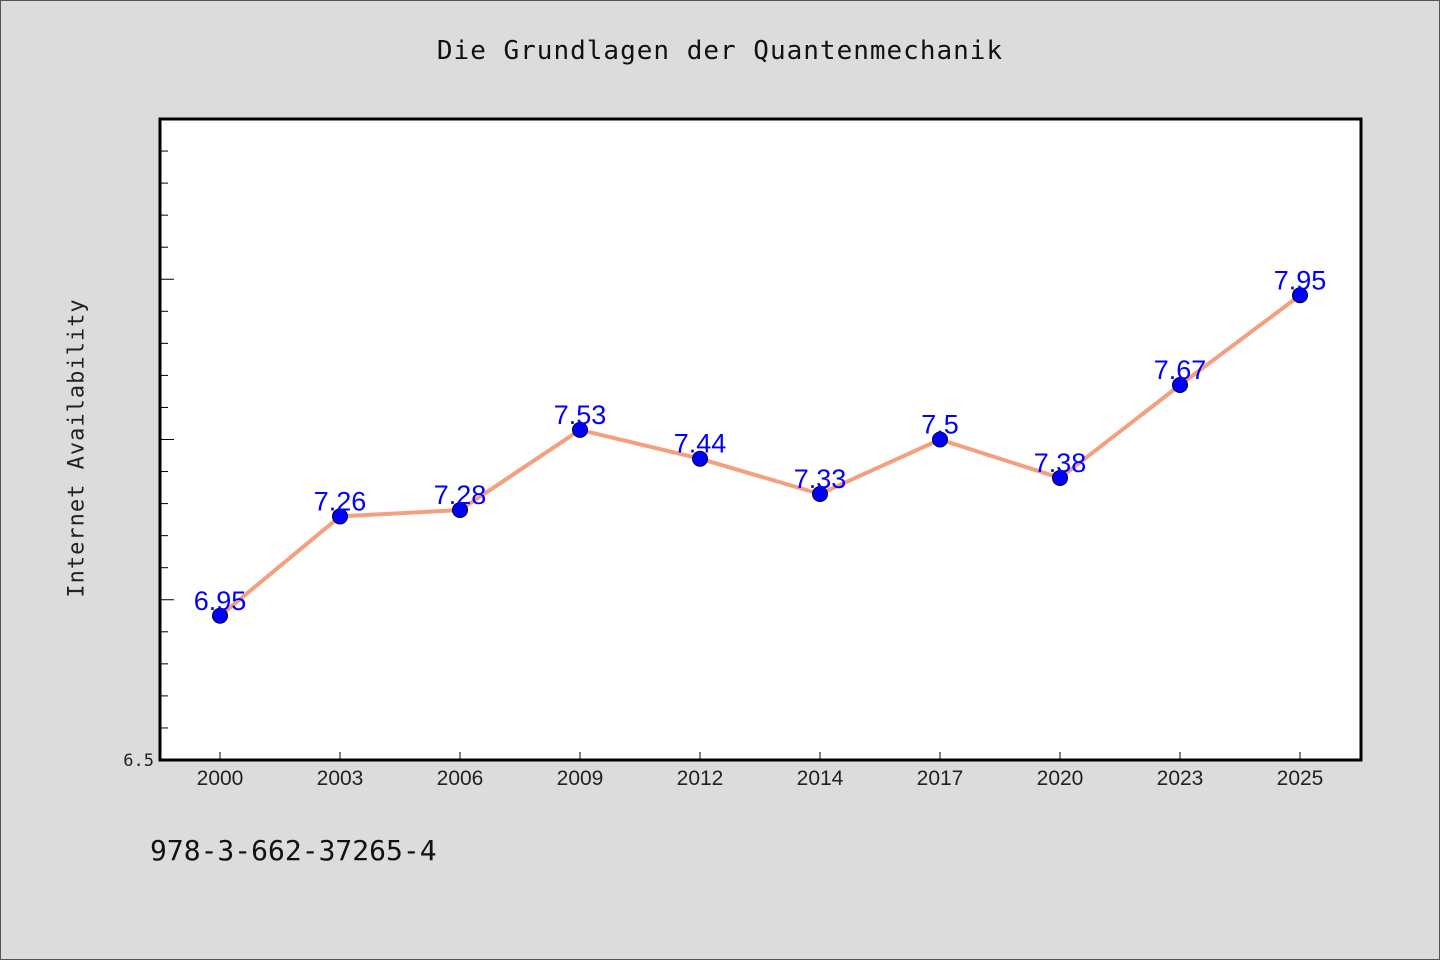 The width and height of the screenshot is (1440, 960). Describe the element at coordinates (1060, 463) in the screenshot. I see `data-label: 7.38` at that location.